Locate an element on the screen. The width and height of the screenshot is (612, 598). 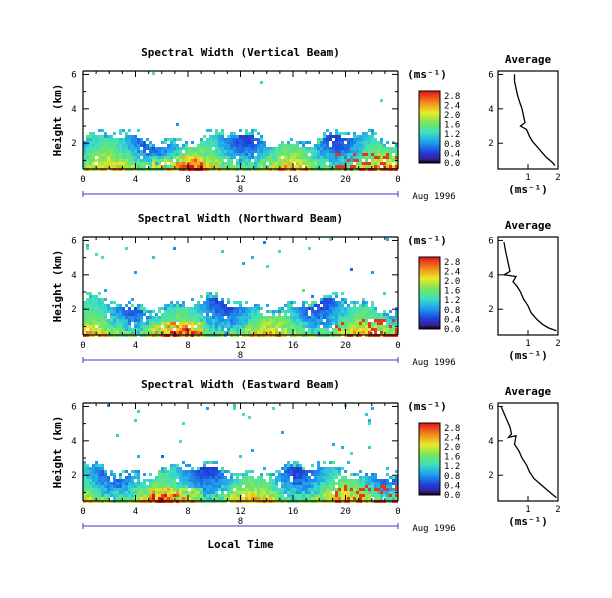
x-tick-label: 20 is located at coordinates (345, 512).